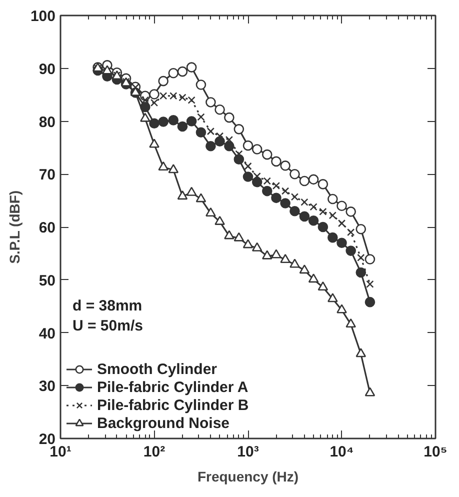 This screenshot has width=459, height=497. Describe the element at coordinates (248, 452) in the screenshot. I see `x-tick-label: 10³` at that location.